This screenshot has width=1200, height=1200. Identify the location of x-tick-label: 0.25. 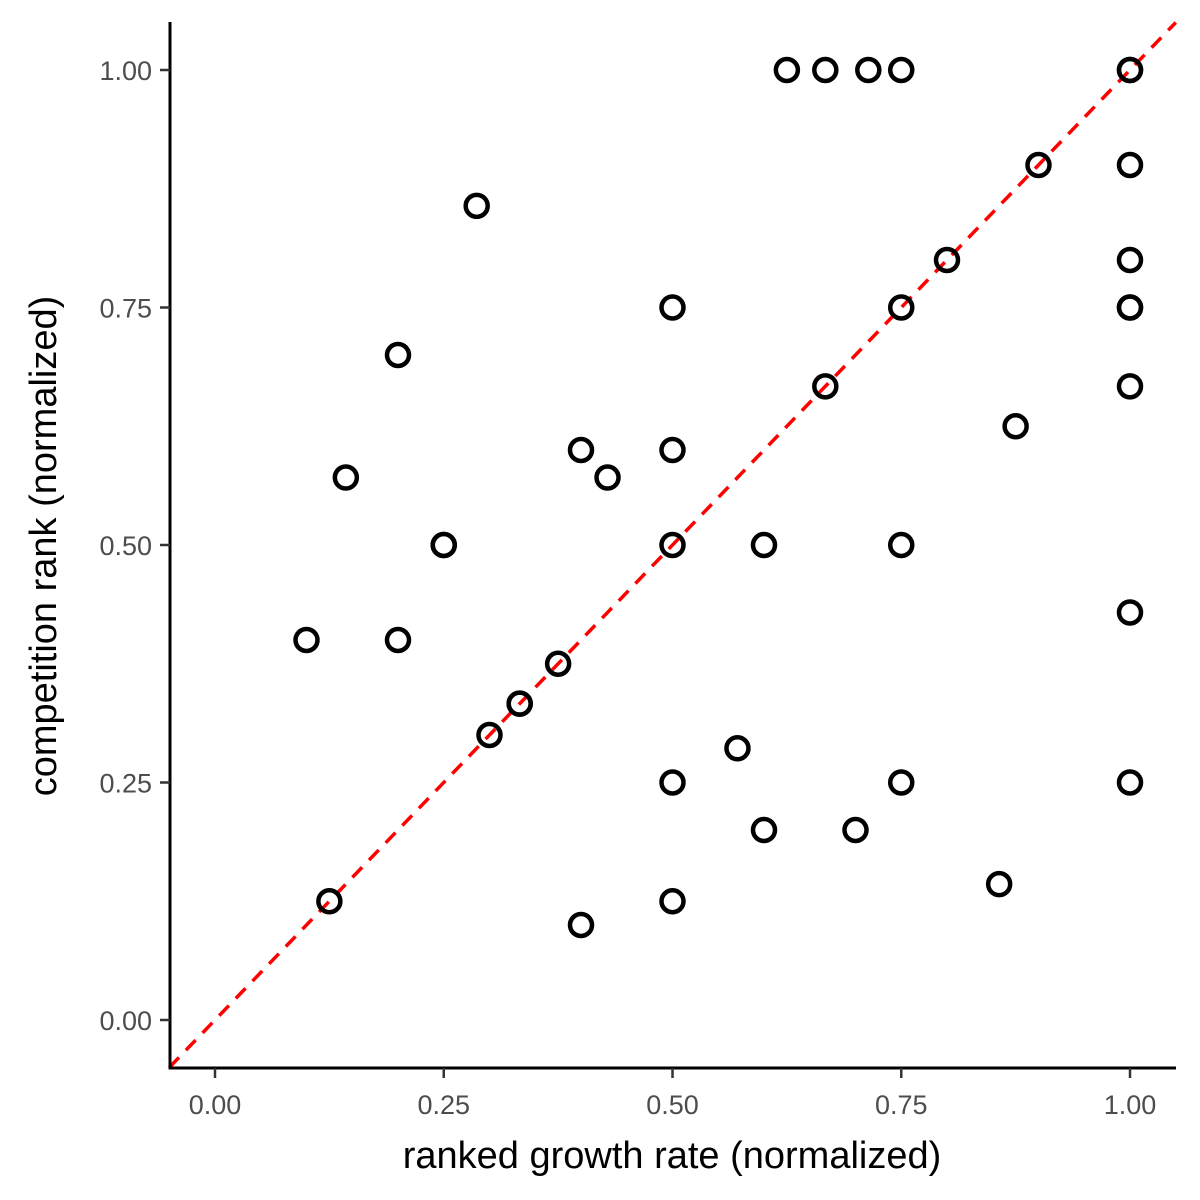
(443, 1105).